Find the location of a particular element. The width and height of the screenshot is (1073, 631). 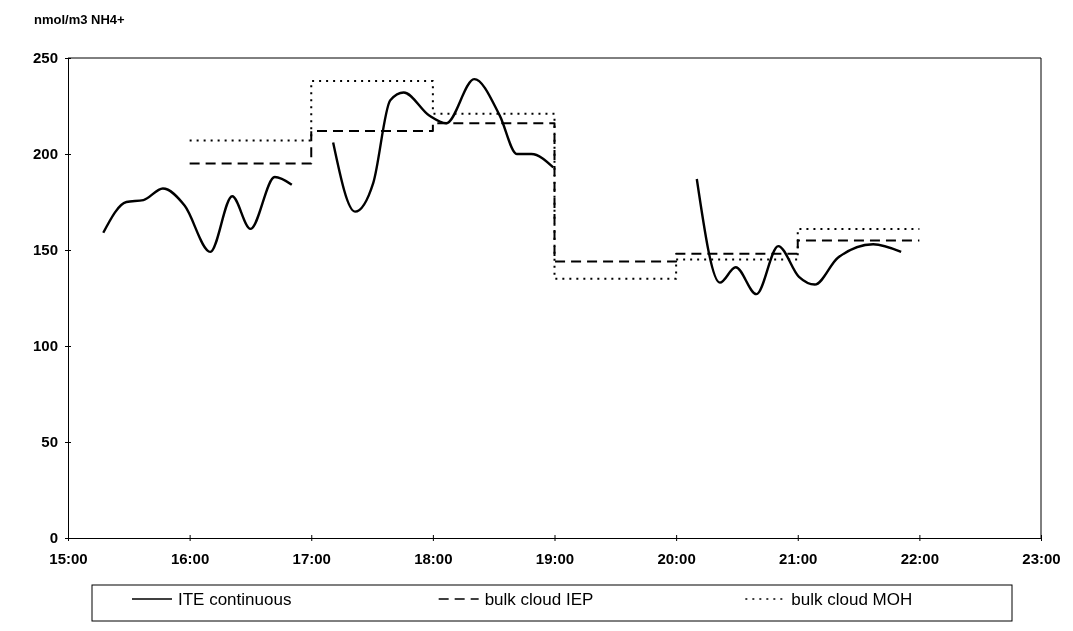

x-tick-label: 19:00 is located at coordinates (555, 558).